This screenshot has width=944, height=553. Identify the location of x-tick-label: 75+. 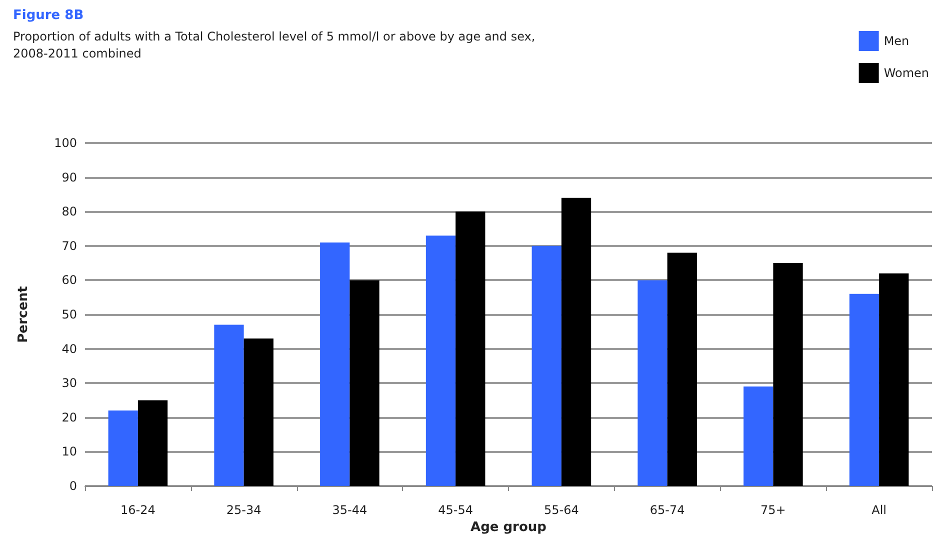
(773, 510).